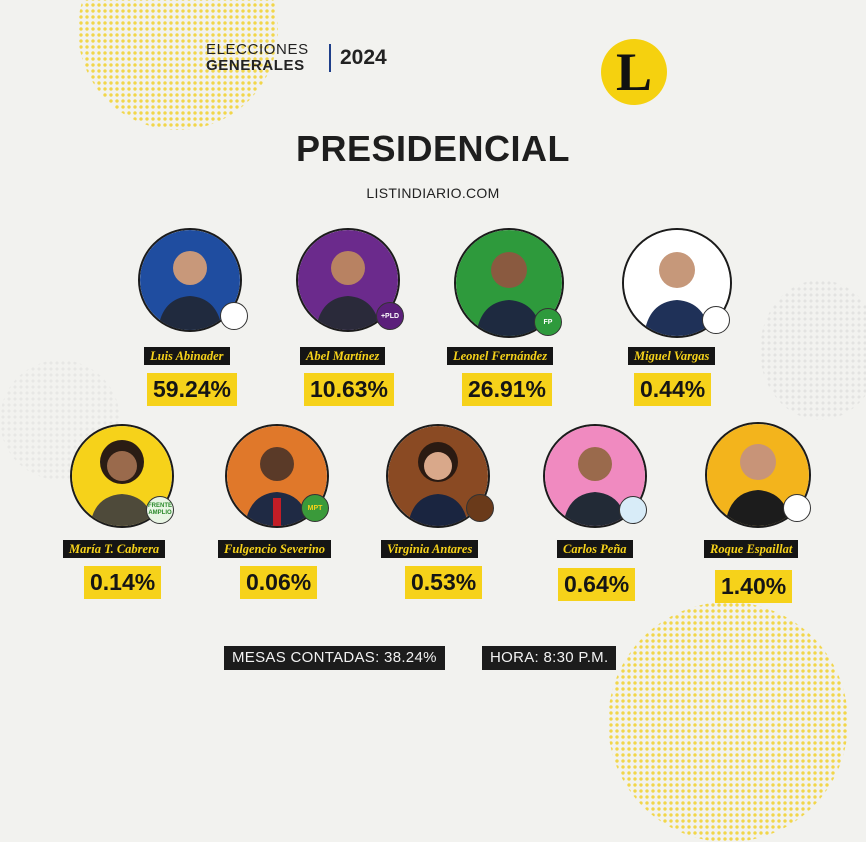  Describe the element at coordinates (187, 356) in the screenshot. I see `candidate-name: Luis Abinader` at that location.